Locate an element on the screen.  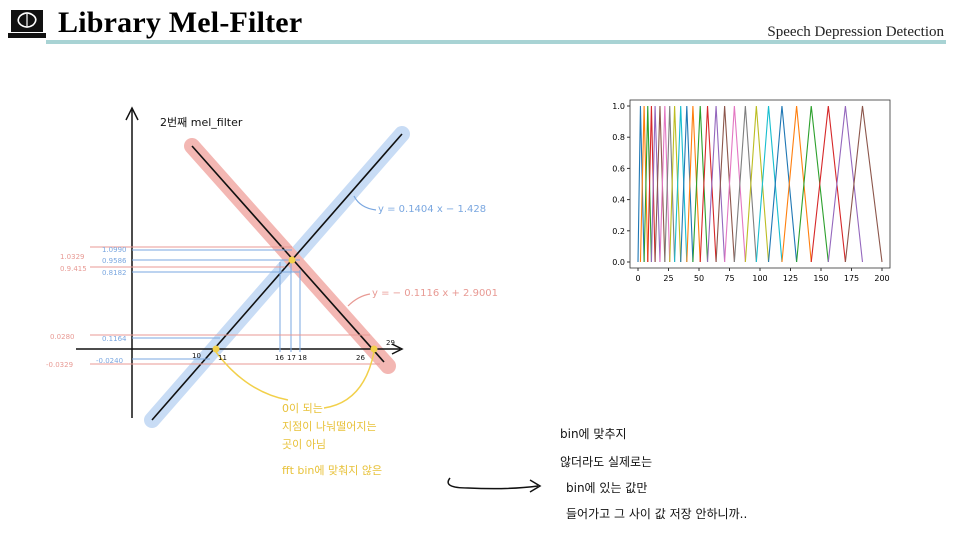
laptop-brain-icon is located at coordinates (27, 24).